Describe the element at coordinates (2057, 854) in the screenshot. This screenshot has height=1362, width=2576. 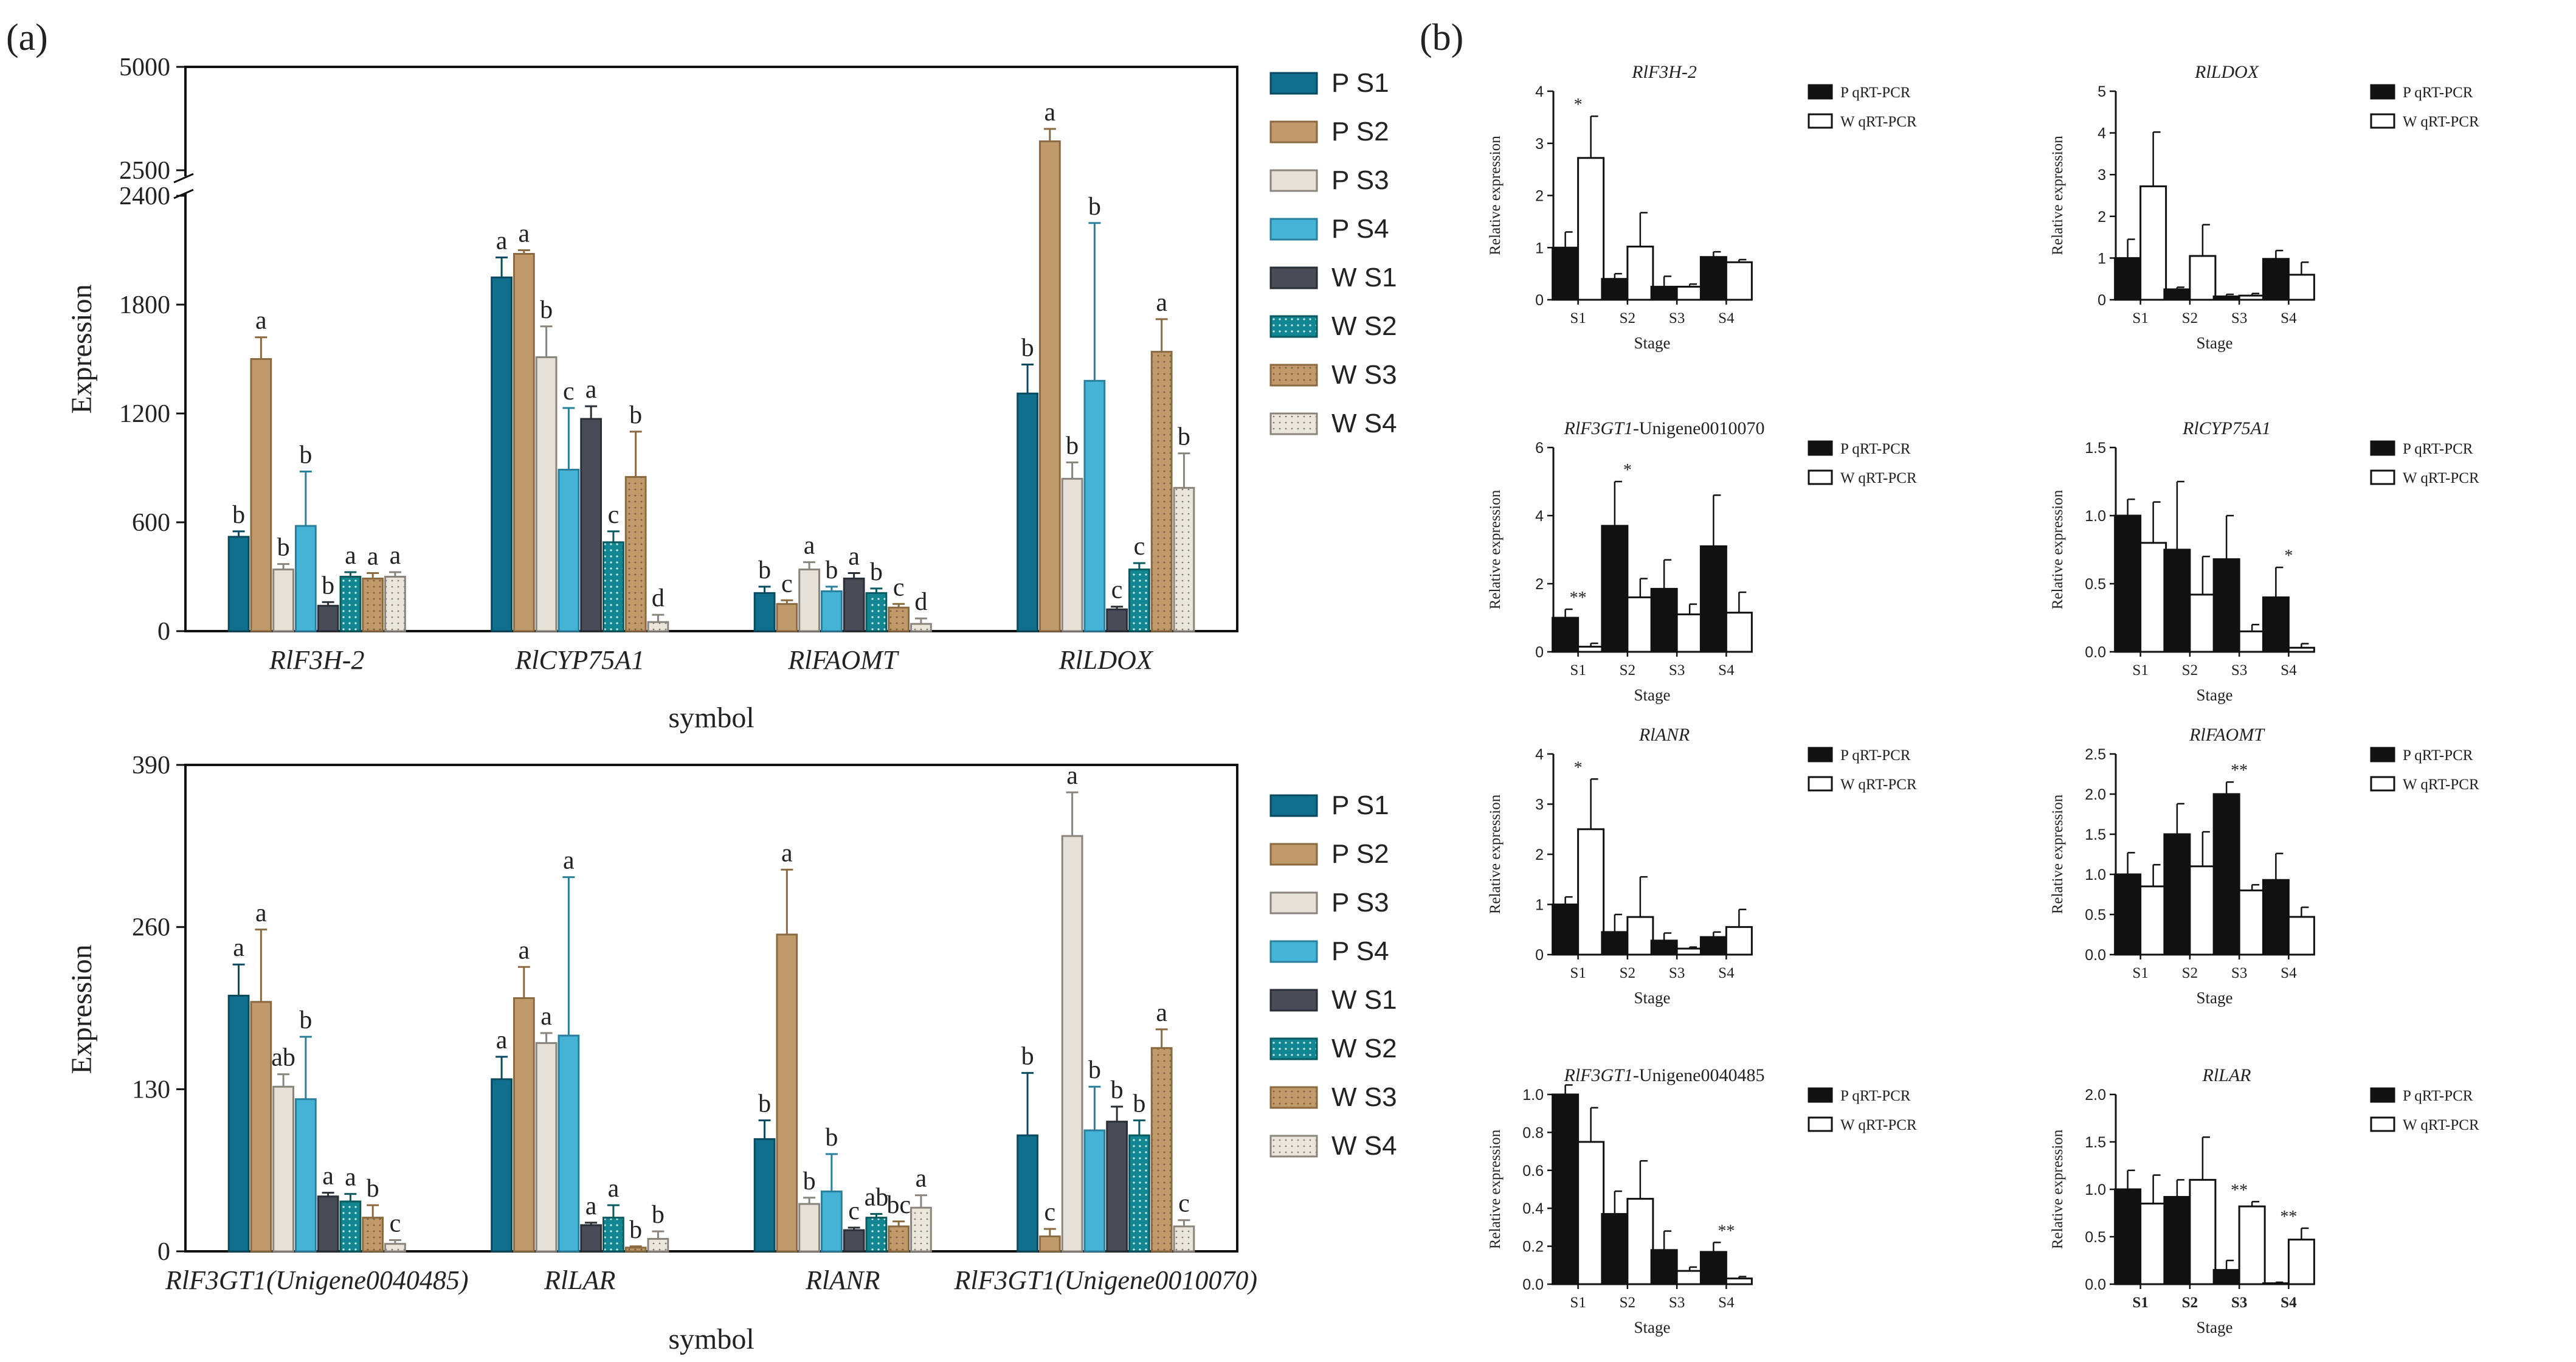
I see `y-axis-label: Relative expression` at that location.